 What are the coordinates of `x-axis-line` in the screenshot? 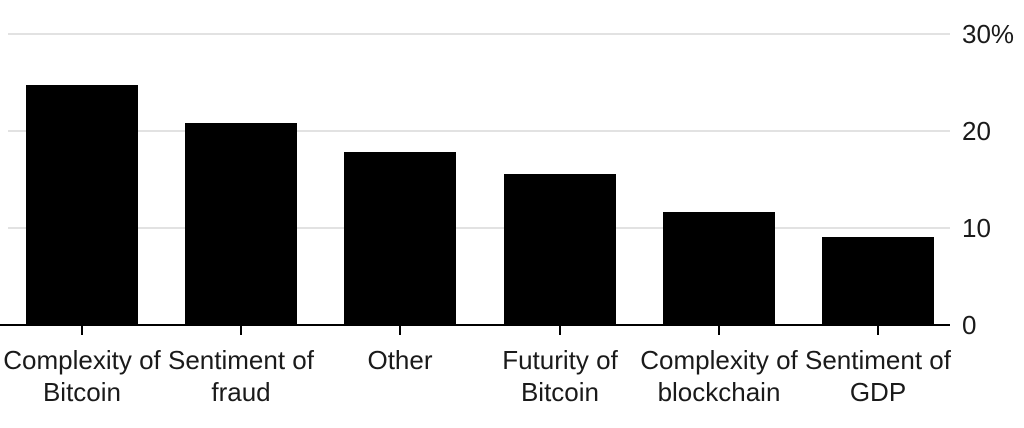 It's located at (475, 325).